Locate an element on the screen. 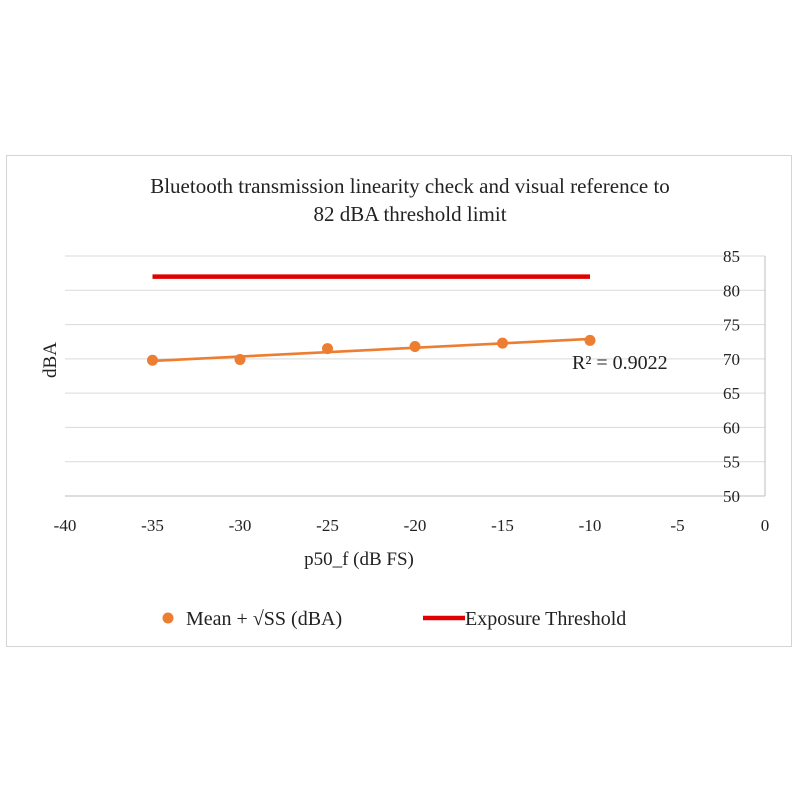 This screenshot has height=800, width=800. y-tick-label: 60 is located at coordinates (731, 427).